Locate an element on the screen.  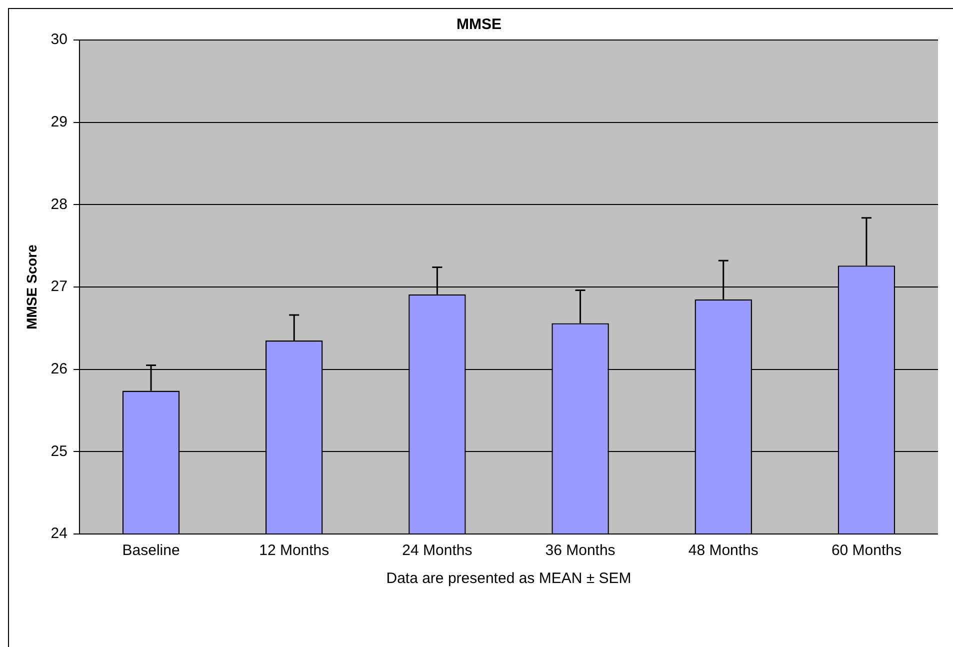
x-tick-label: 60 Months is located at coordinates (866, 551).